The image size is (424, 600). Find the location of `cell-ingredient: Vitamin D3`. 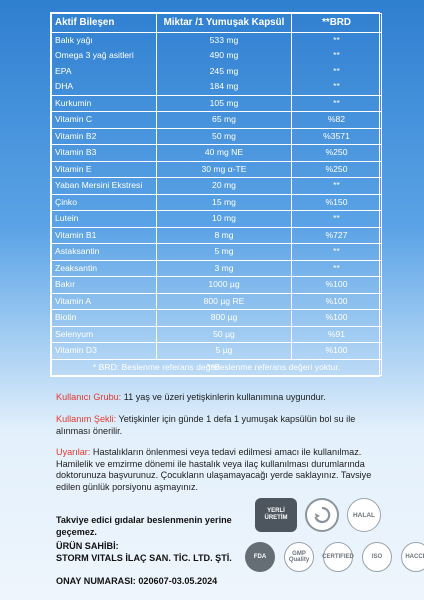

cell-ingredient: Vitamin D3 is located at coordinates (104, 351).